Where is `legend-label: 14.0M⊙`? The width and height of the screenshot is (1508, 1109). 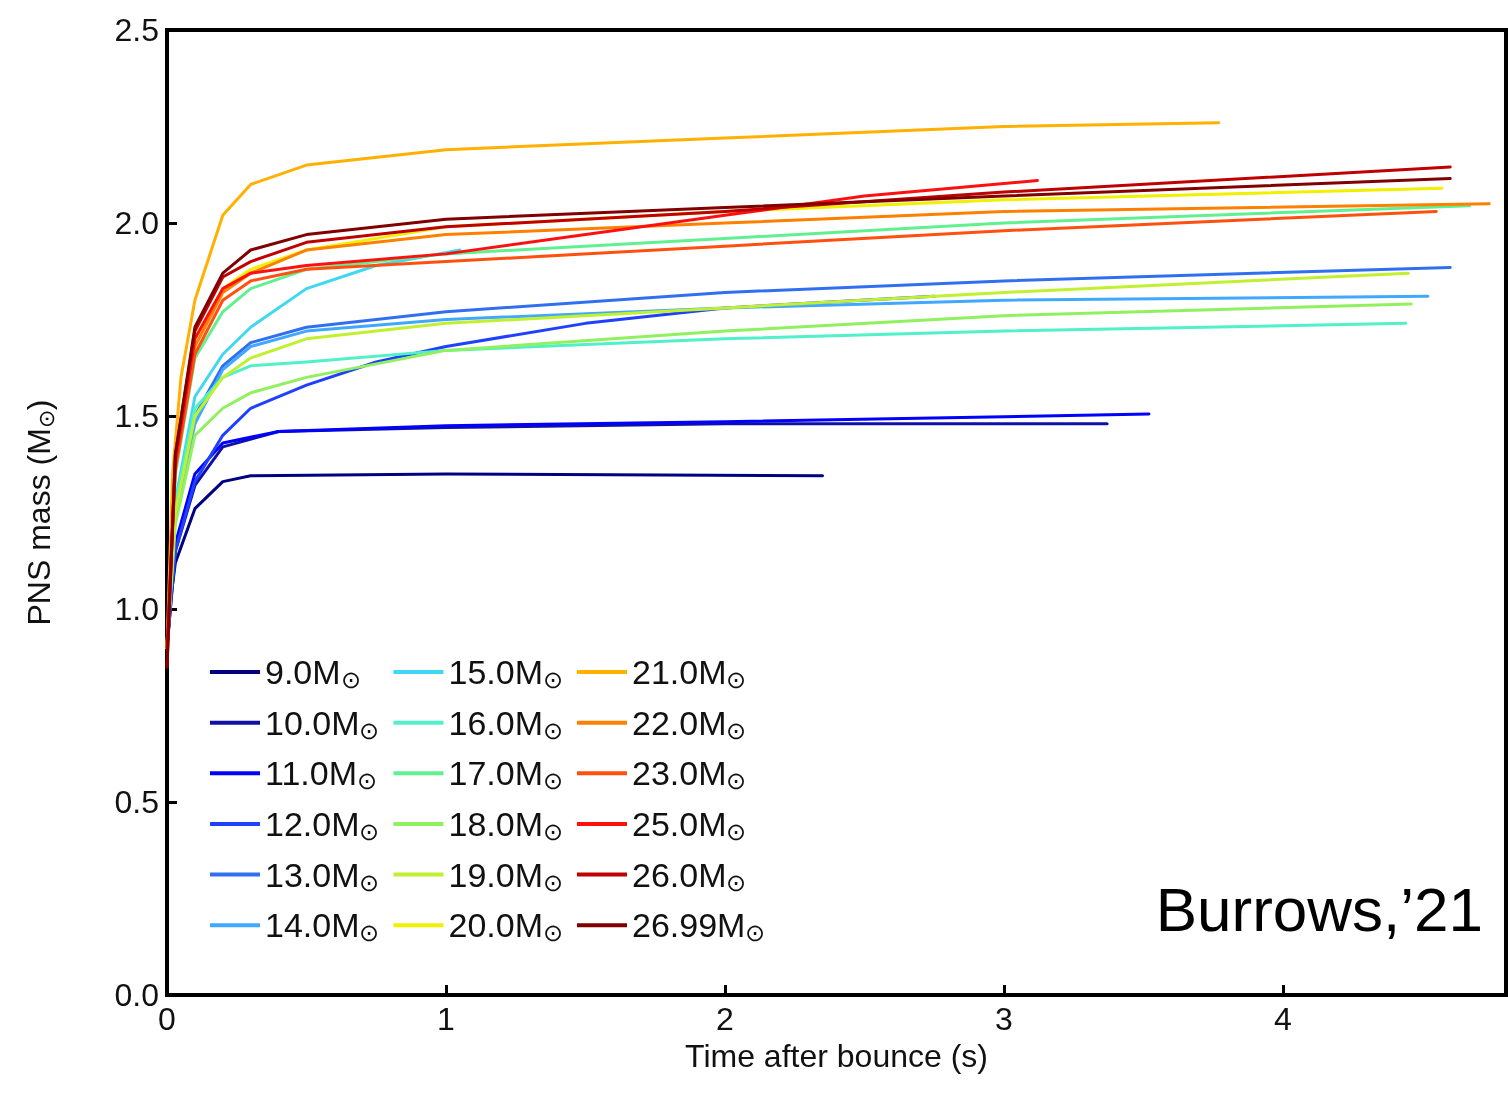 legend-label: 14.0M⊙ is located at coordinates (322, 926).